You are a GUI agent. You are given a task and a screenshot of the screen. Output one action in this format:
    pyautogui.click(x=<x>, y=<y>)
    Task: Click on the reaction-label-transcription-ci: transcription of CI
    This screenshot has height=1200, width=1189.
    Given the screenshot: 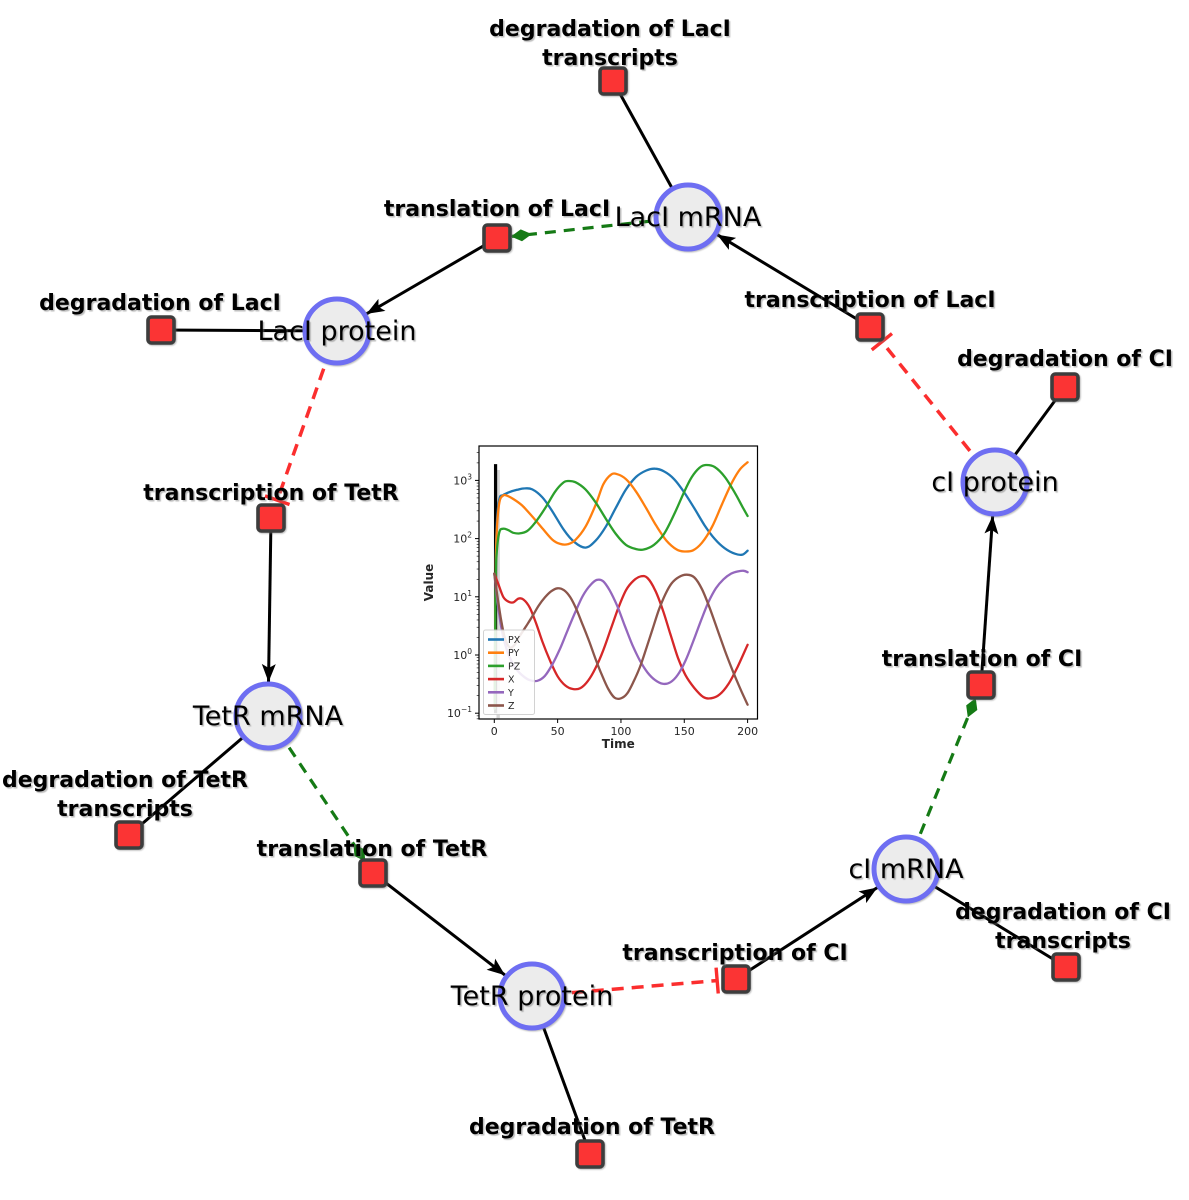 What is the action you would take?
    pyautogui.click(x=734, y=953)
    